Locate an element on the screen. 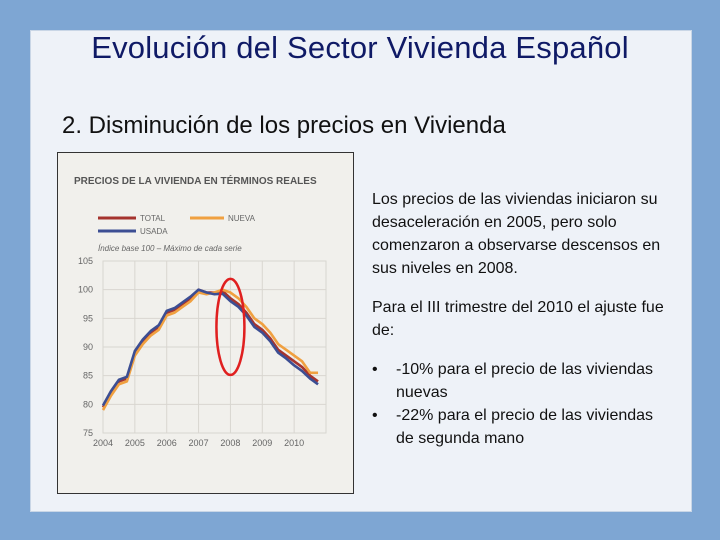 This screenshot has height=540, width=720. x-tick-label: 2010 is located at coordinates (294, 443).